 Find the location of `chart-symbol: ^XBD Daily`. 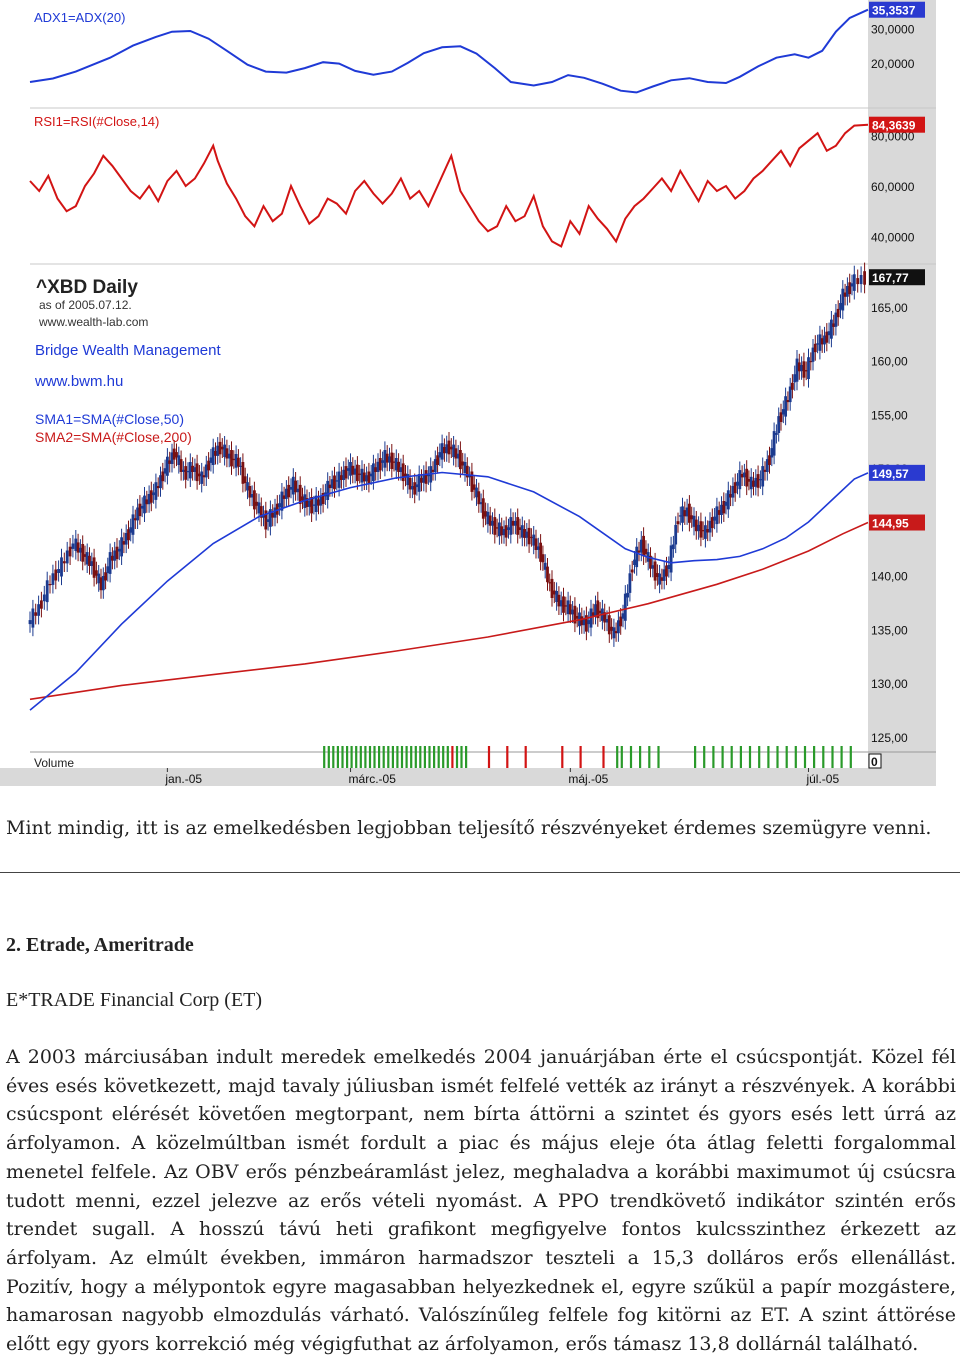

chart-symbol: ^XBD Daily is located at coordinates (87, 287).